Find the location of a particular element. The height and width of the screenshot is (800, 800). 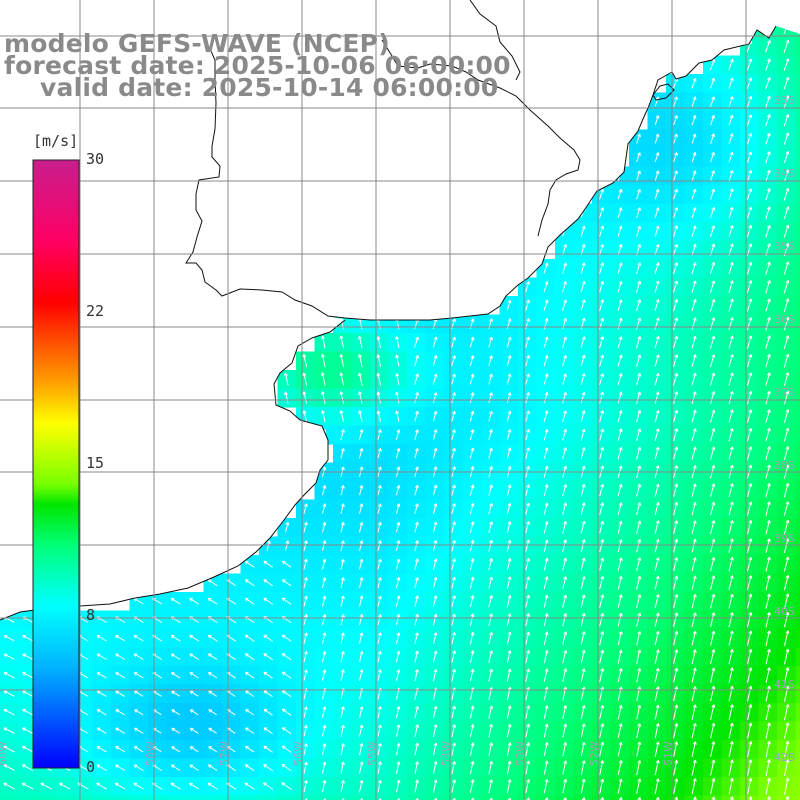

lagoon-outline is located at coordinates (663, 92).